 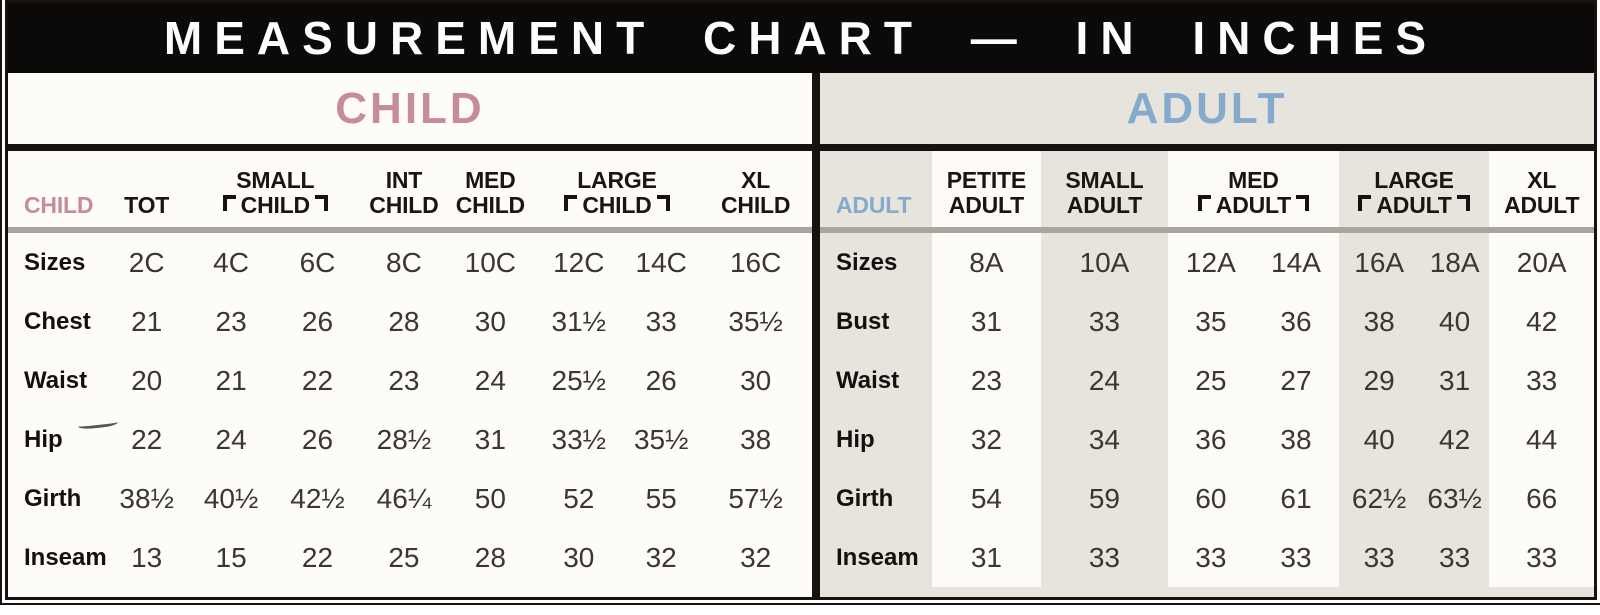 What do you see at coordinates (147, 380) in the screenshot?
I see `measurement-value: 20` at bounding box center [147, 380].